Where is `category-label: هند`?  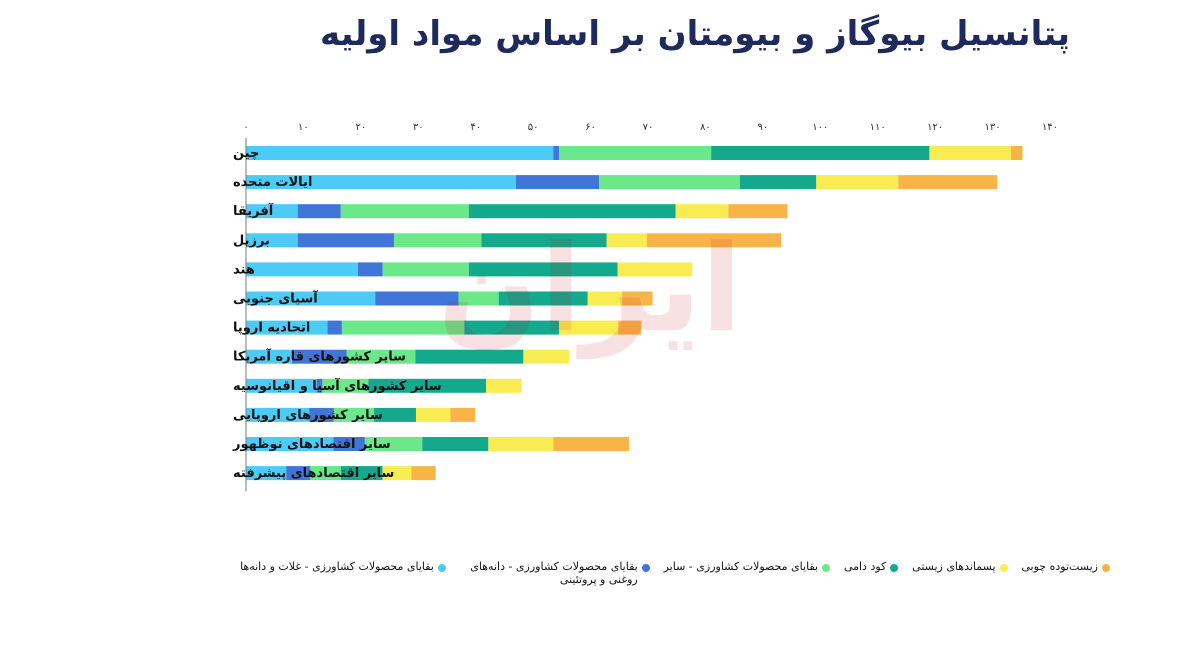
category-label: هند is located at coordinates (244, 269).